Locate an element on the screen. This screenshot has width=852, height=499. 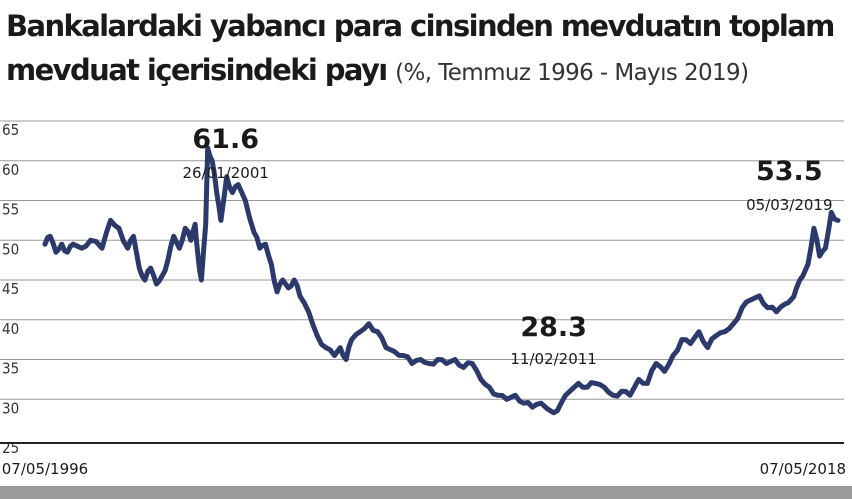
x-tick-label-1: 07/05/1996 is located at coordinates (45, 469).